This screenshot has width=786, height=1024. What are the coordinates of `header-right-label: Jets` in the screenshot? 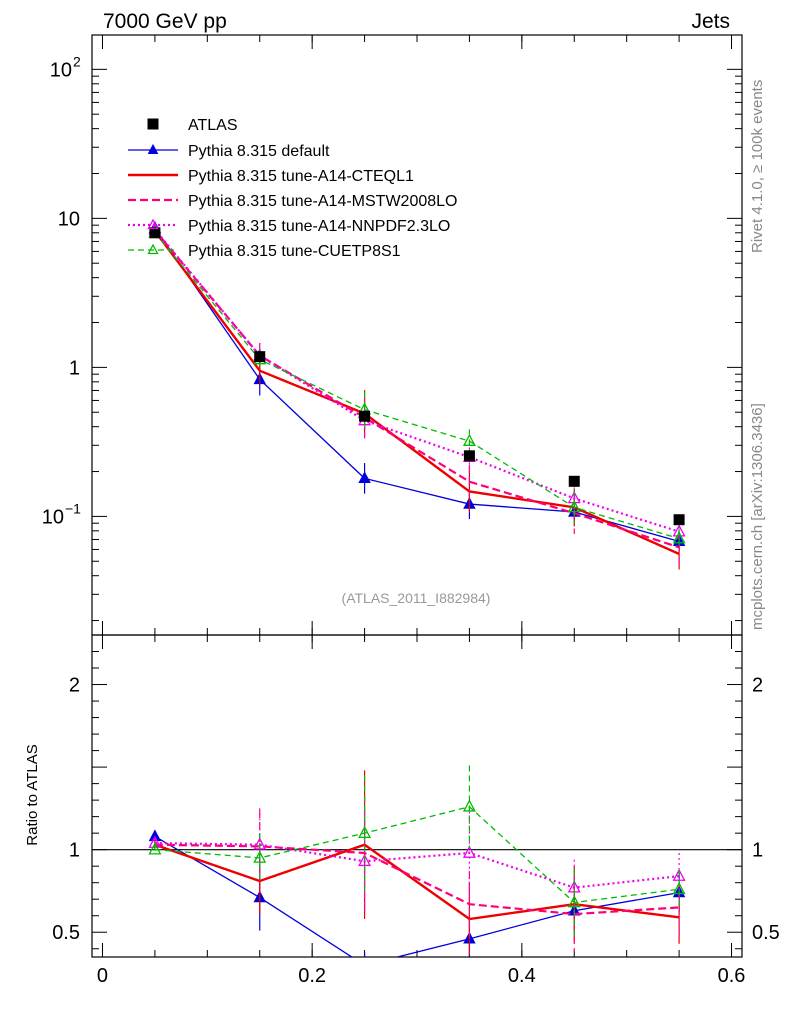 It's located at (710, 21).